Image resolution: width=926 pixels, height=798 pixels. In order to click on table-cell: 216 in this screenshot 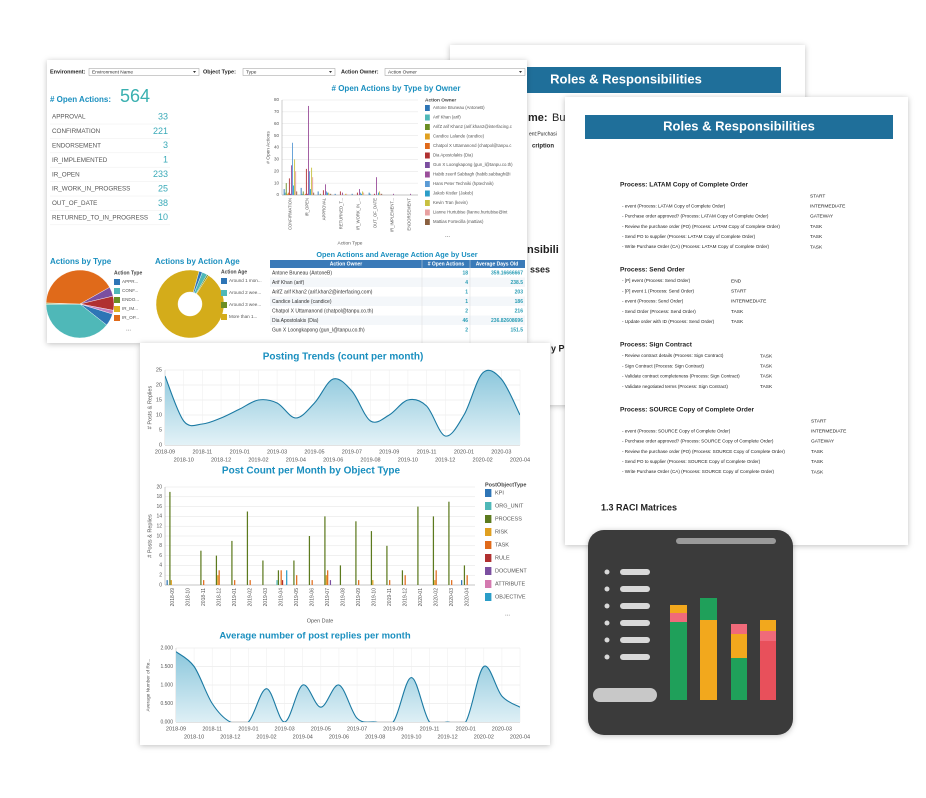, I will do `click(519, 311)`.